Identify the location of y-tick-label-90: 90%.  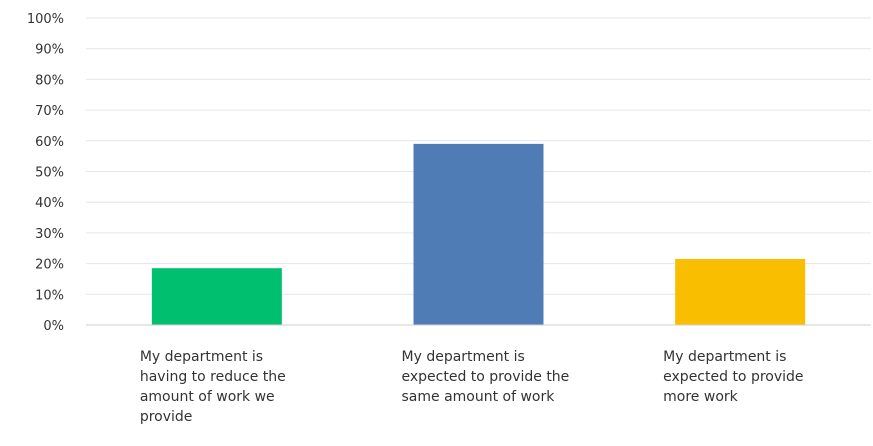
(49, 50).